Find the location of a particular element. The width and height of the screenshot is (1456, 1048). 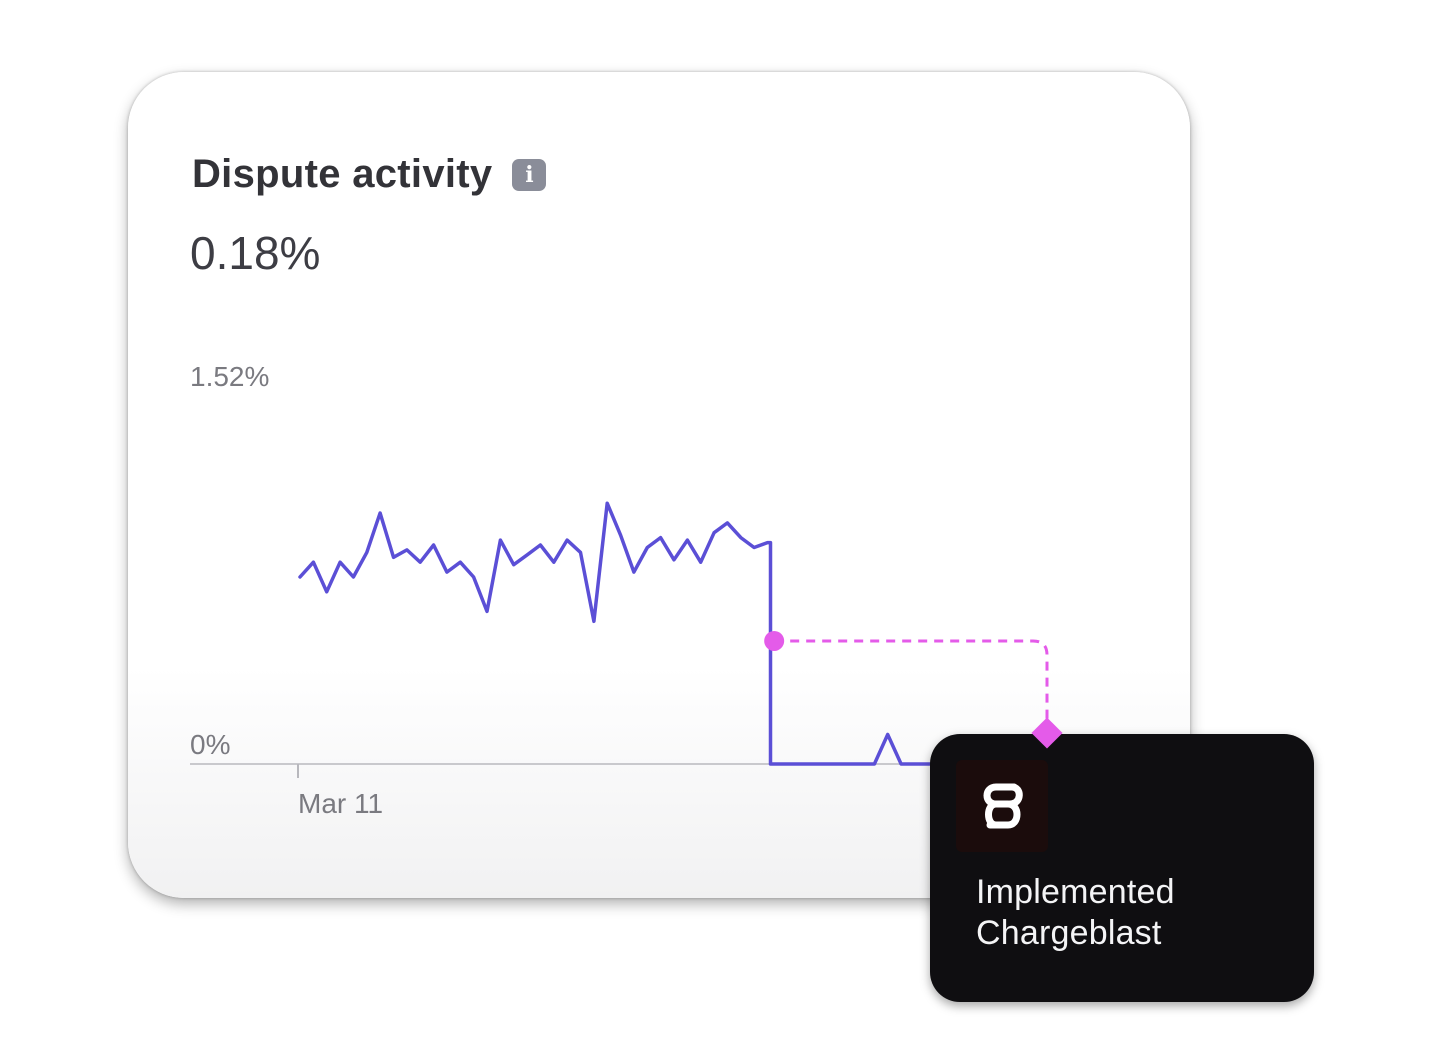

card-header: Dispute activity i is located at coordinates (369, 174).